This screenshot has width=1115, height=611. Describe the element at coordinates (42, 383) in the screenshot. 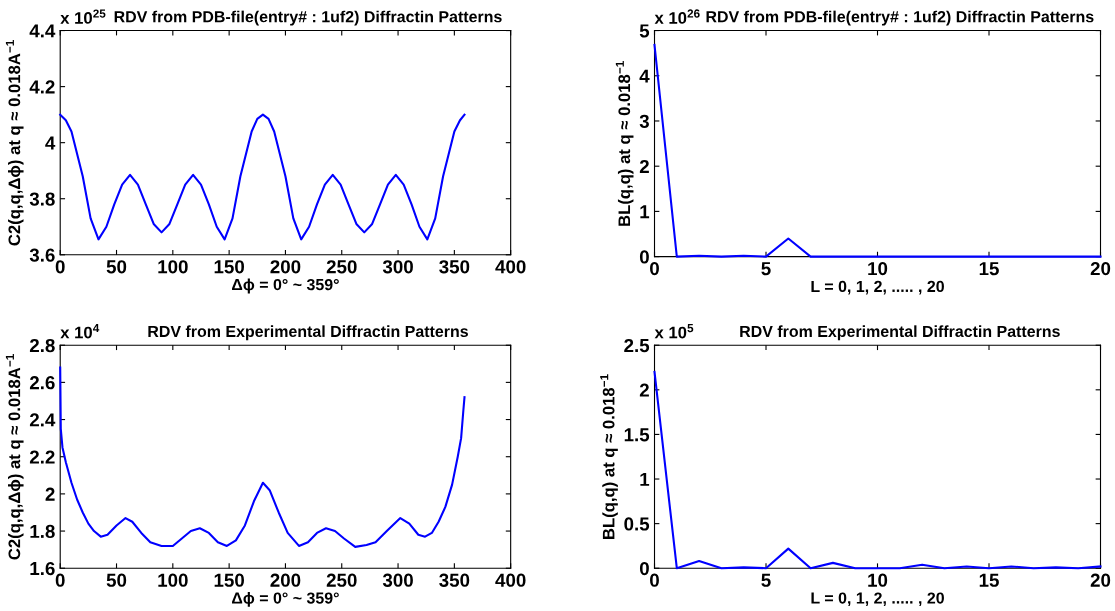

I see `y-tick-label: 2.6` at that location.